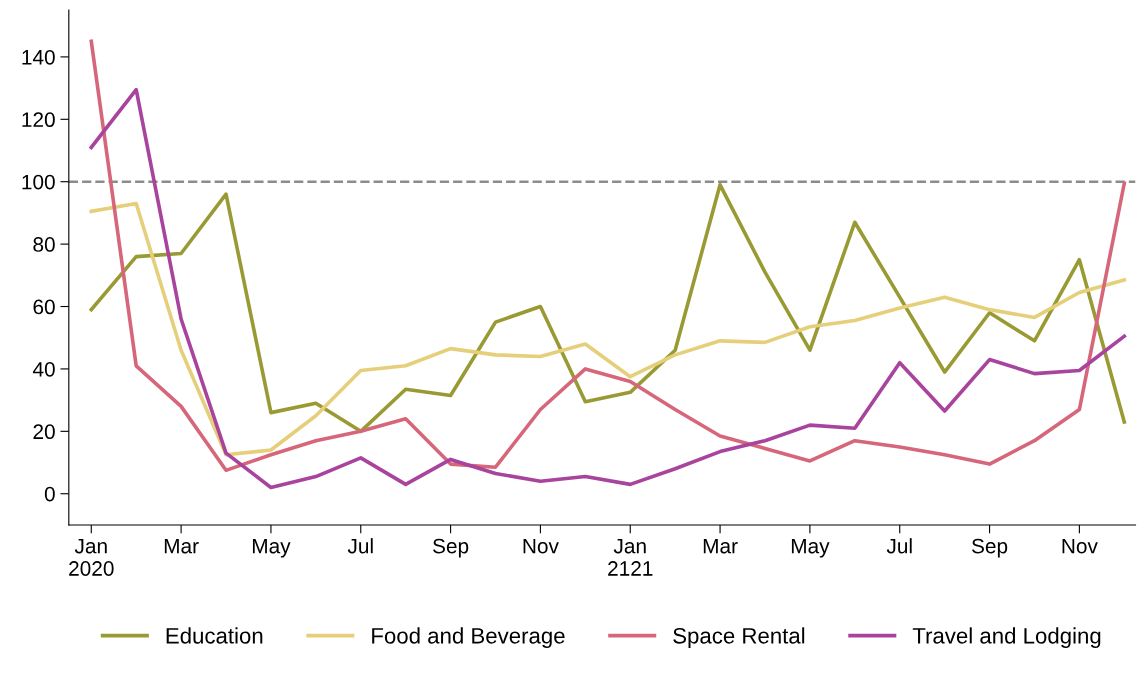 The image size is (1147, 673). Describe the element at coordinates (49, 494) in the screenshot. I see `y-tick-label: 0` at that location.